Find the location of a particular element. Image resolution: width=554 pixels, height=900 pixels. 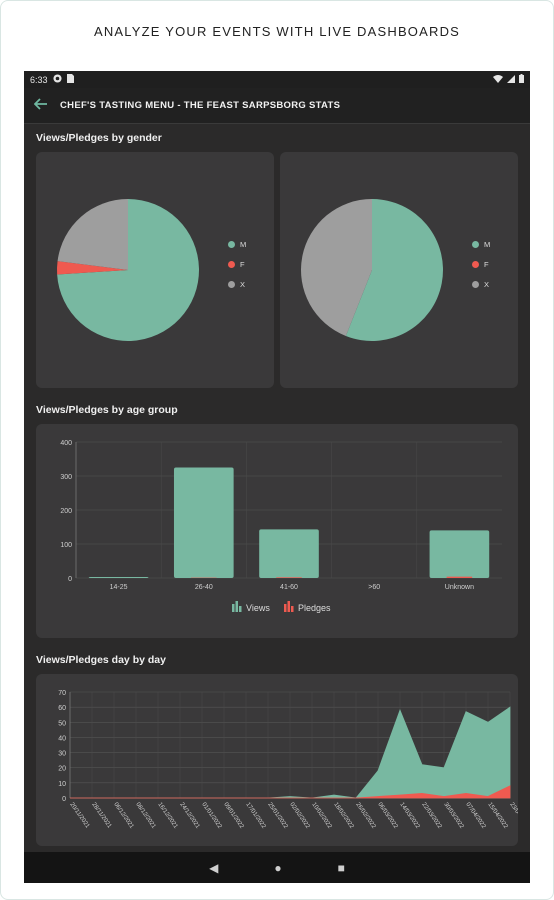

y-tick-label: 60 is located at coordinates (62, 708).